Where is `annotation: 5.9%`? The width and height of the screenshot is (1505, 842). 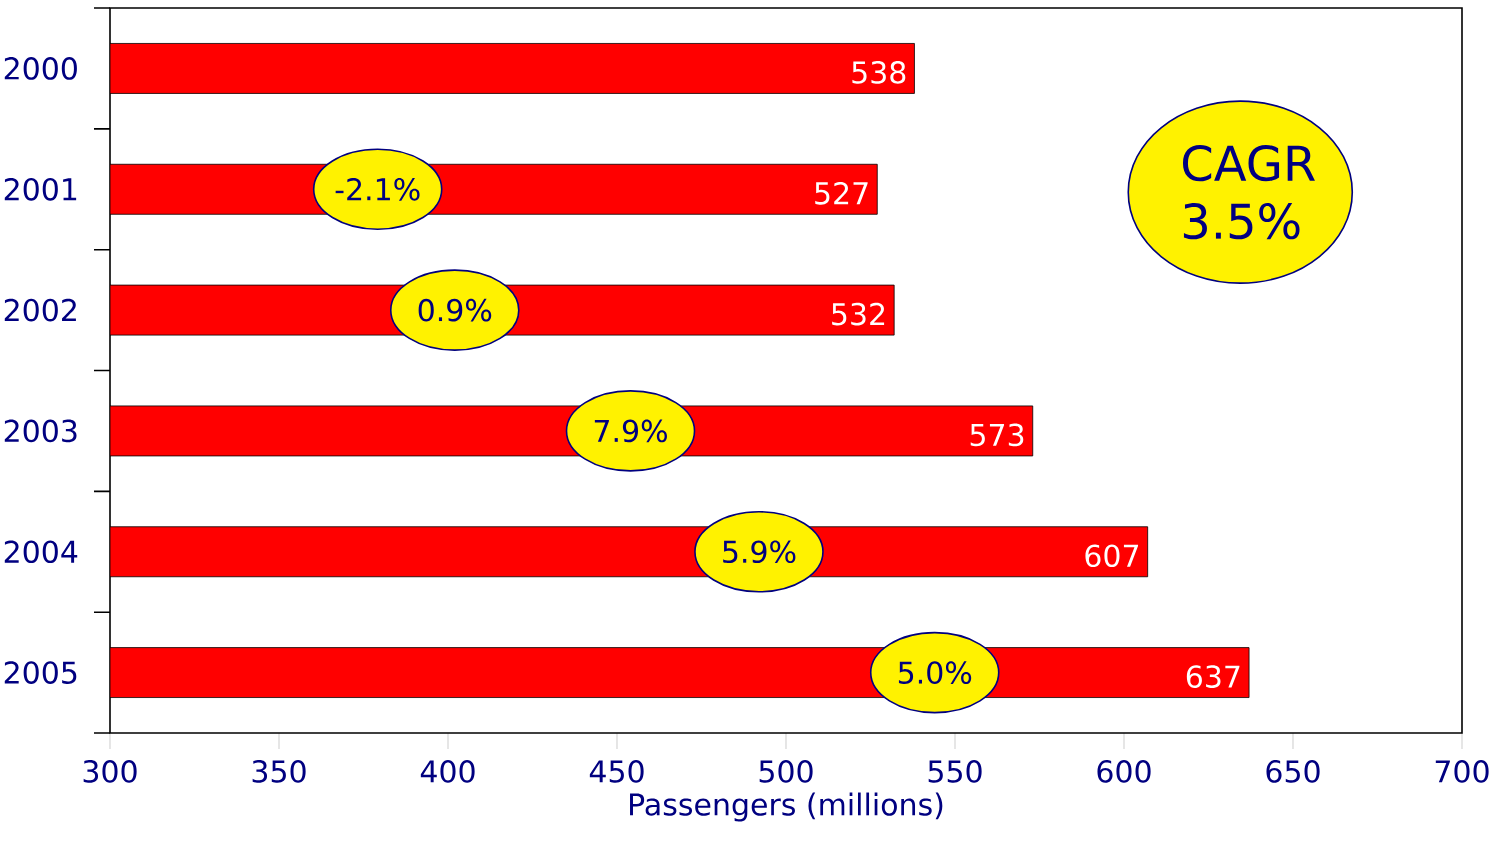 annotation: 5.9% is located at coordinates (759, 552).